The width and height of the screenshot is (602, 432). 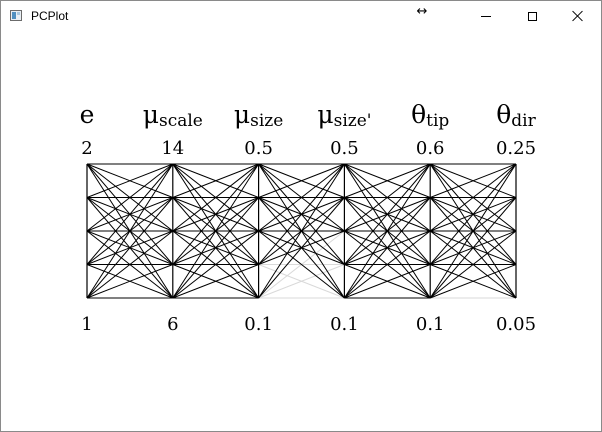 What do you see at coordinates (516, 148) in the screenshot?
I see `axis-max-label: 0.25` at bounding box center [516, 148].